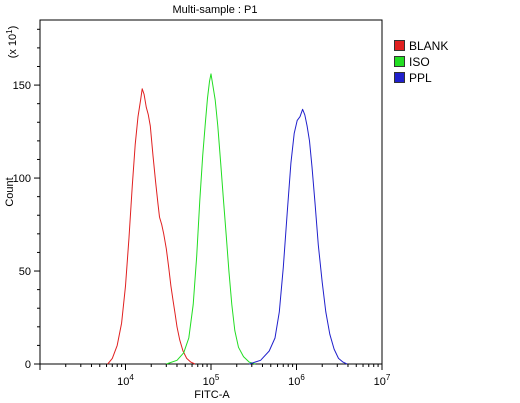 The height and width of the screenshot is (403, 520). I want to click on series-line-blank, so click(151, 226).